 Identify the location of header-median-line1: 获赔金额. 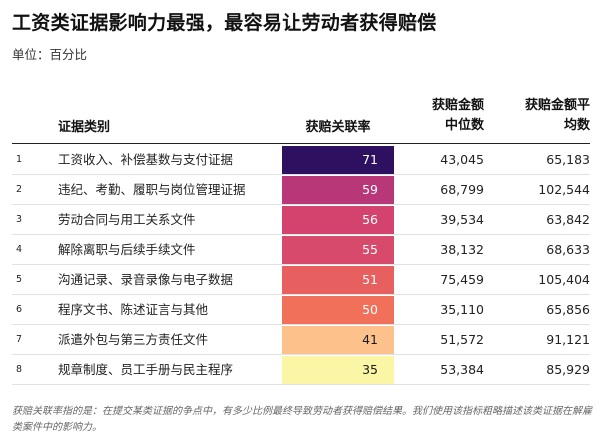
(457, 105).